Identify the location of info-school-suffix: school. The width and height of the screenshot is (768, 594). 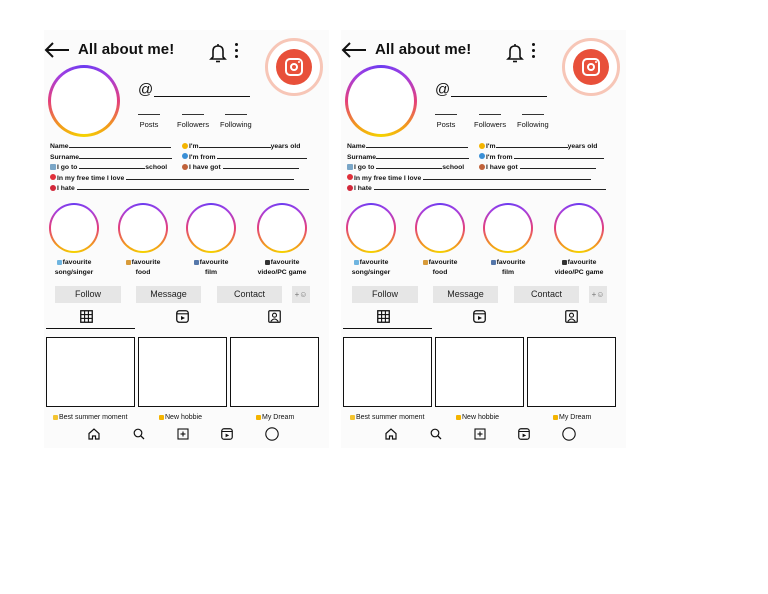
(453, 167).